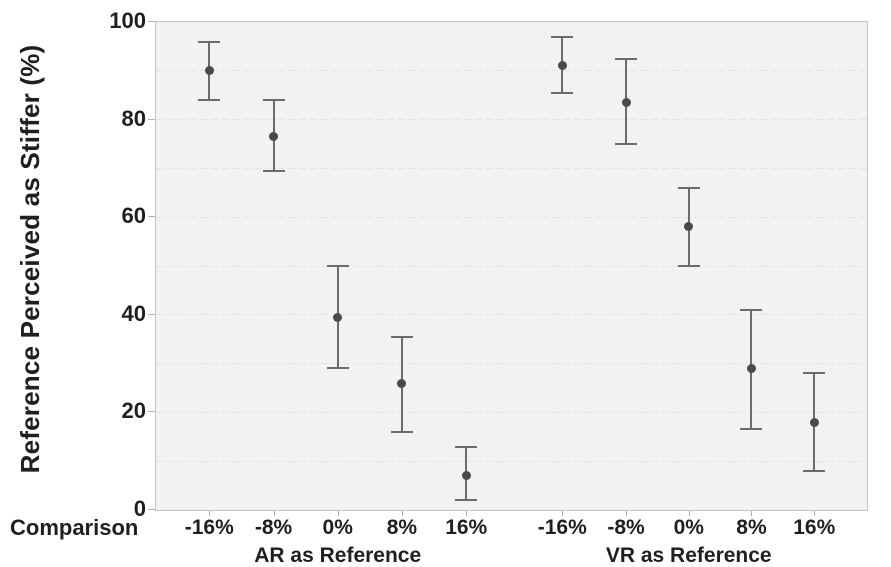  I want to click on y-tick-label: 20, so click(133, 411).